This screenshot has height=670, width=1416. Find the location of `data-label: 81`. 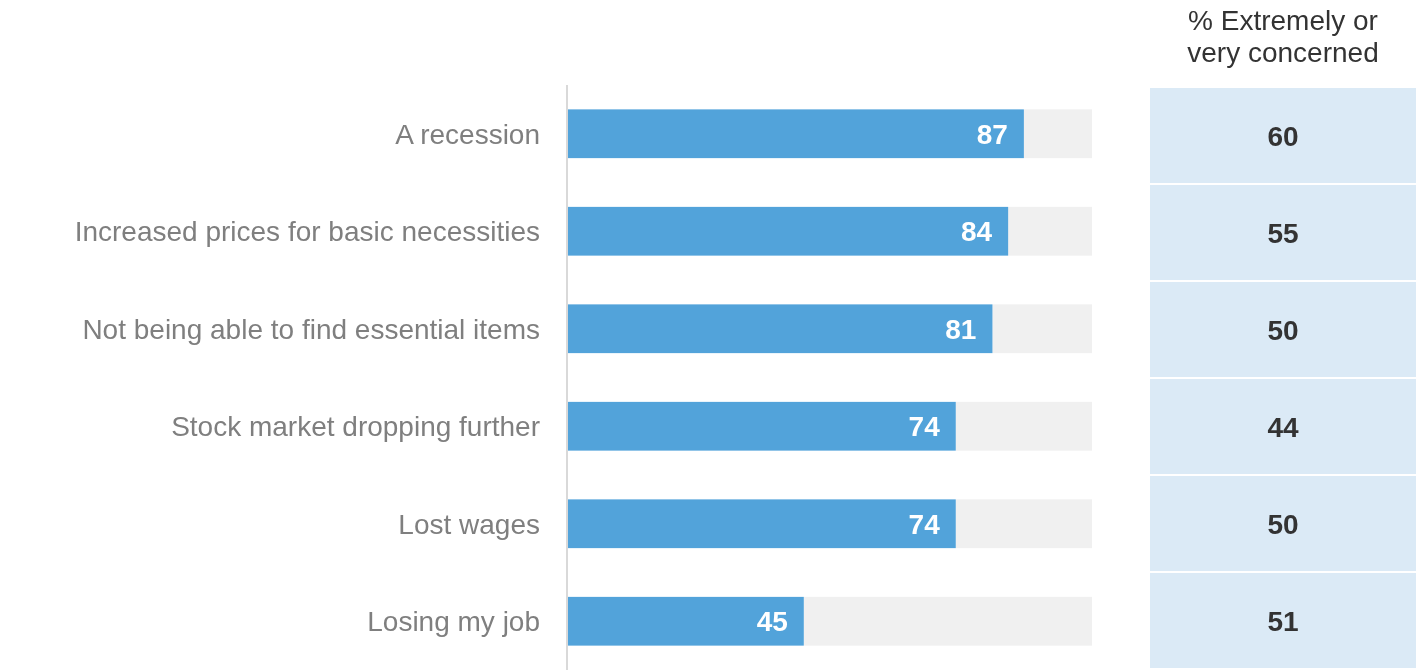

data-label: 81 is located at coordinates (961, 329).